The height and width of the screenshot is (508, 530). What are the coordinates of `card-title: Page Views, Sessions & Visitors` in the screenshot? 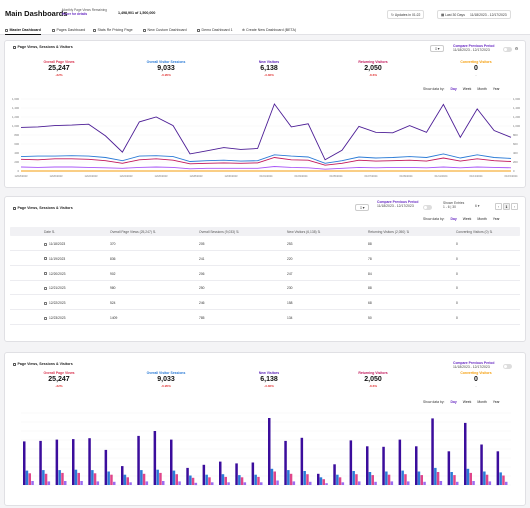 It's located at (43, 47).